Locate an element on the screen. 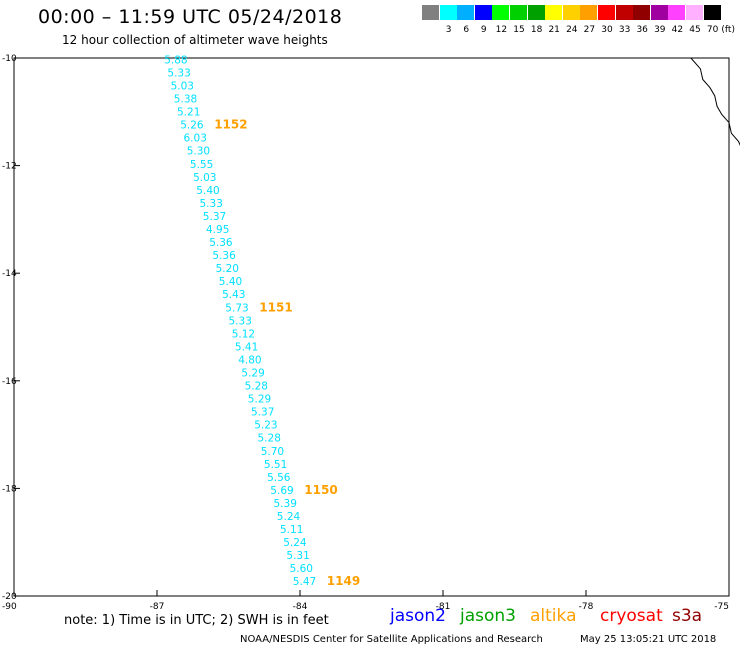  lat-tick-label: -20 is located at coordinates (9, 597).